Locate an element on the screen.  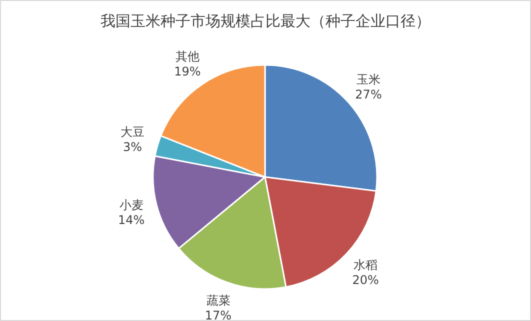
slice-label: 水稻 is located at coordinates (366, 265).